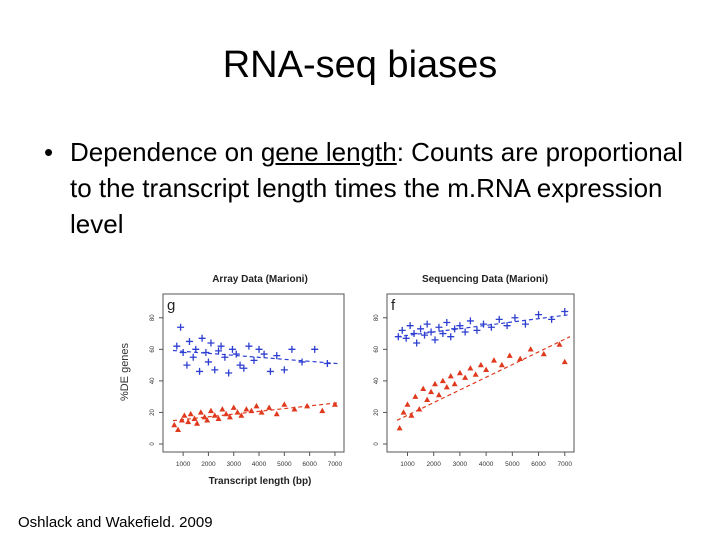  Describe the element at coordinates (360, 65) in the screenshot. I see `slide-title: RNA-seq biases` at that location.